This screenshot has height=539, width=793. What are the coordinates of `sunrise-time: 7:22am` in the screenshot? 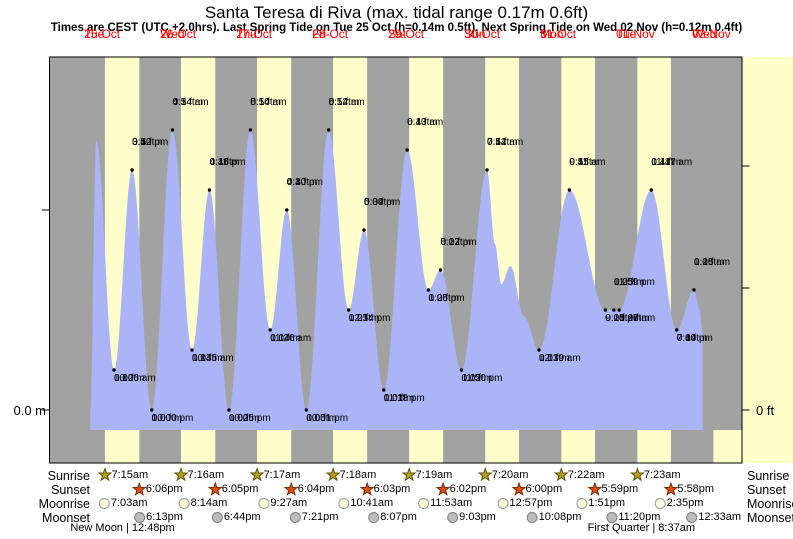 It's located at (586, 474).